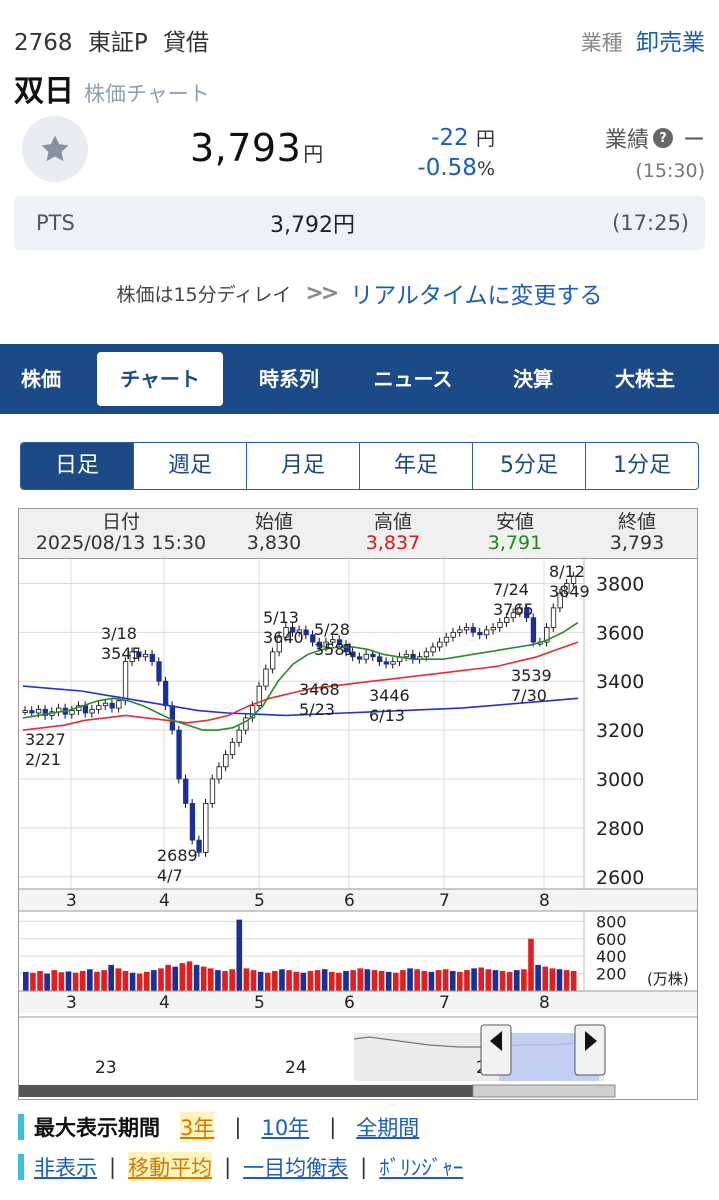  I want to click on star-icon, so click(55, 148).